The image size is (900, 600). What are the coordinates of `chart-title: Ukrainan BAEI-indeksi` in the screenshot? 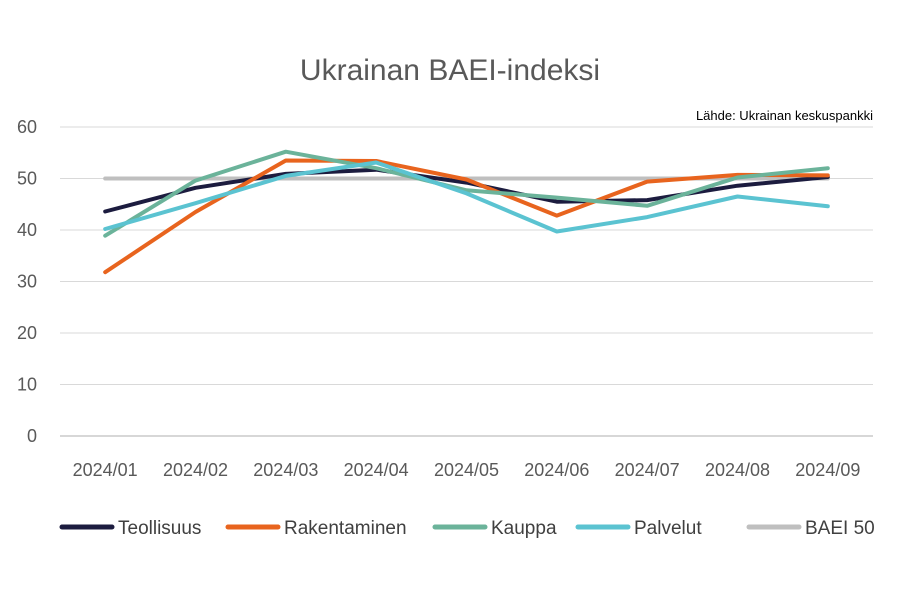 It's located at (450, 70).